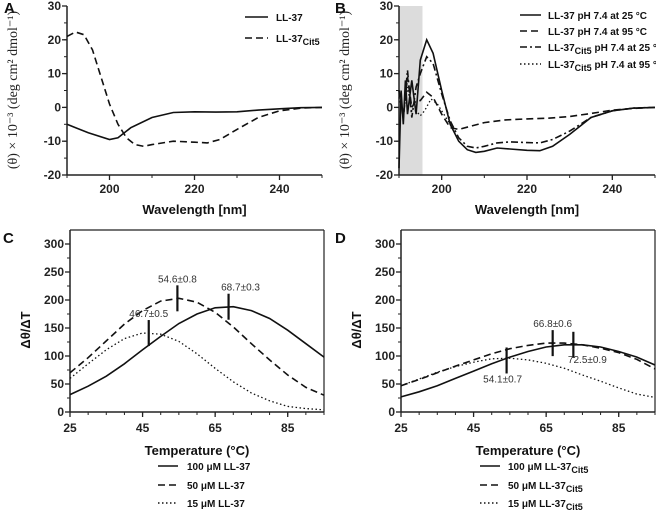 This screenshot has height=514, width=656. Describe the element at coordinates (552, 324) in the screenshot. I see `tm-annotation: 66.8±0.6` at that location.